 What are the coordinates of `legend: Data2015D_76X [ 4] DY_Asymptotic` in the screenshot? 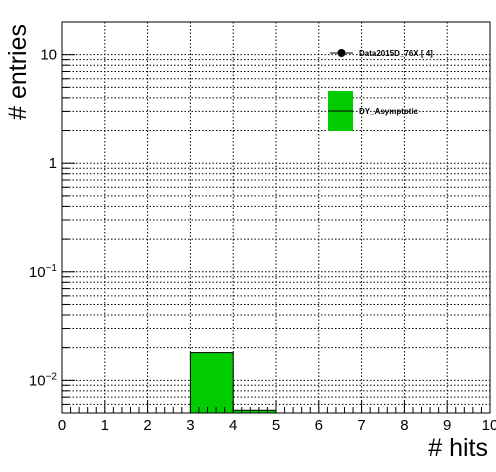 It's located at (380, 90).